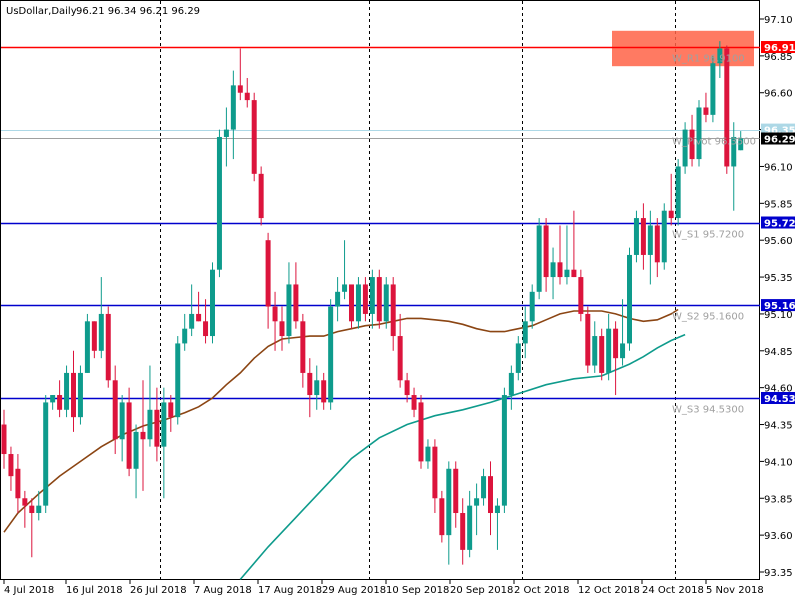 The image size is (800, 600). What do you see at coordinates (714, 142) in the screenshot?
I see `pivot-line-label: W_Pivot 96.3500` at bounding box center [714, 142].